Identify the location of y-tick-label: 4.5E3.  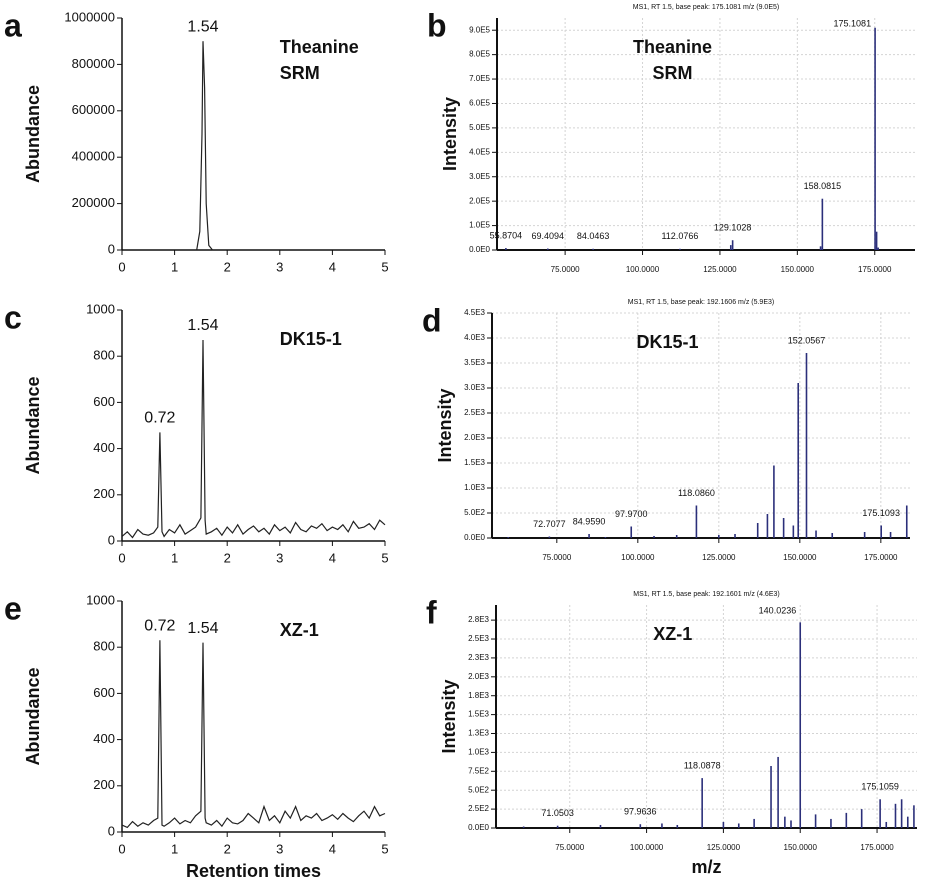
(474, 312).